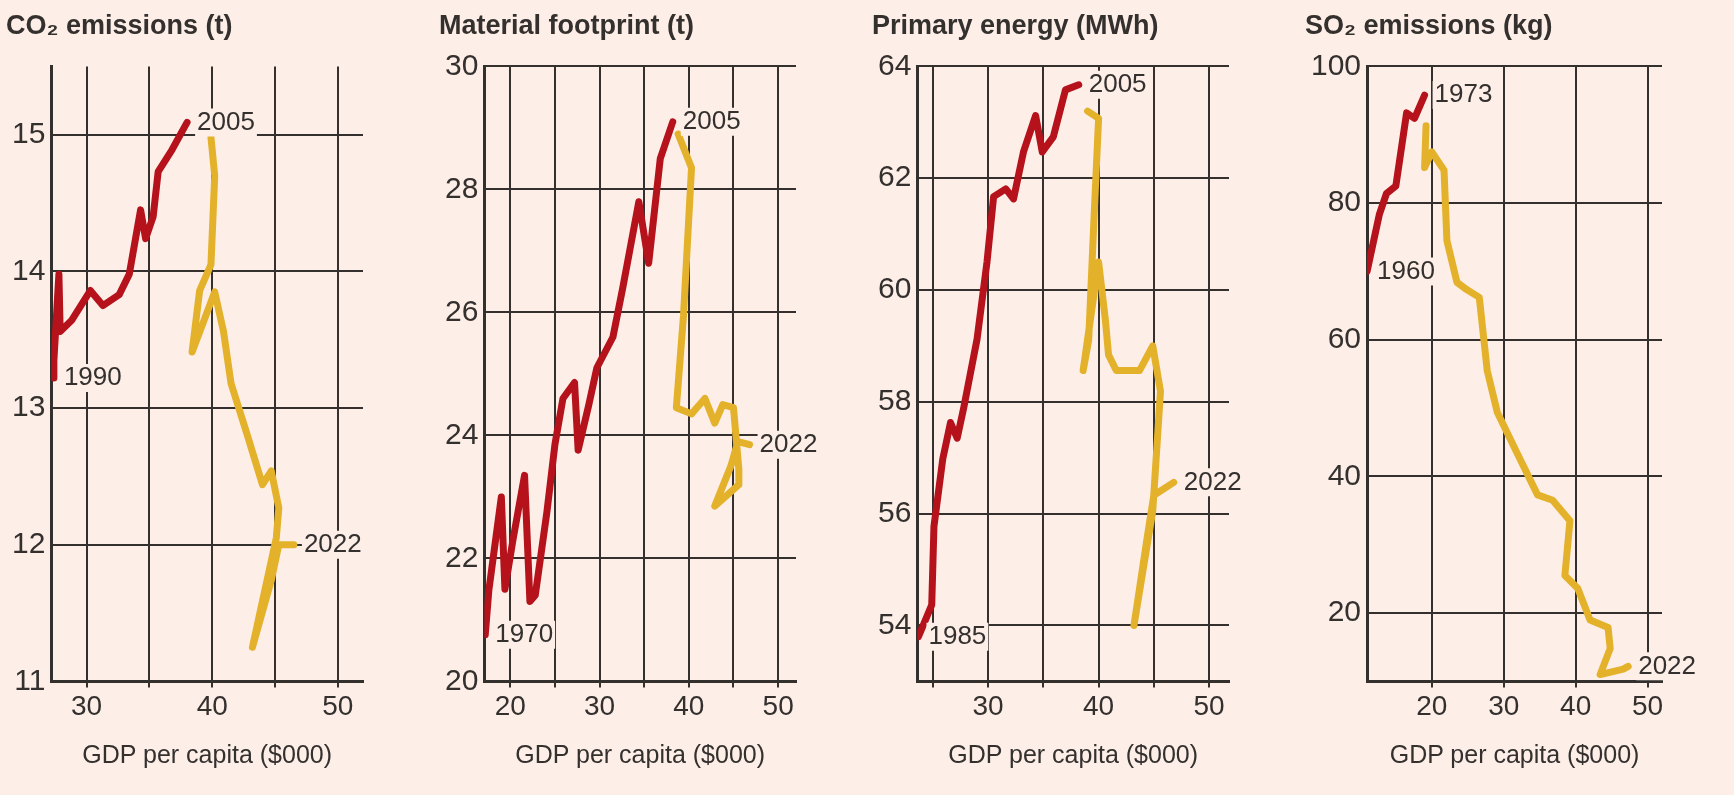 The width and height of the screenshot is (1734, 795). What do you see at coordinates (957, 634) in the screenshot?
I see `annotation: 1985` at bounding box center [957, 634].